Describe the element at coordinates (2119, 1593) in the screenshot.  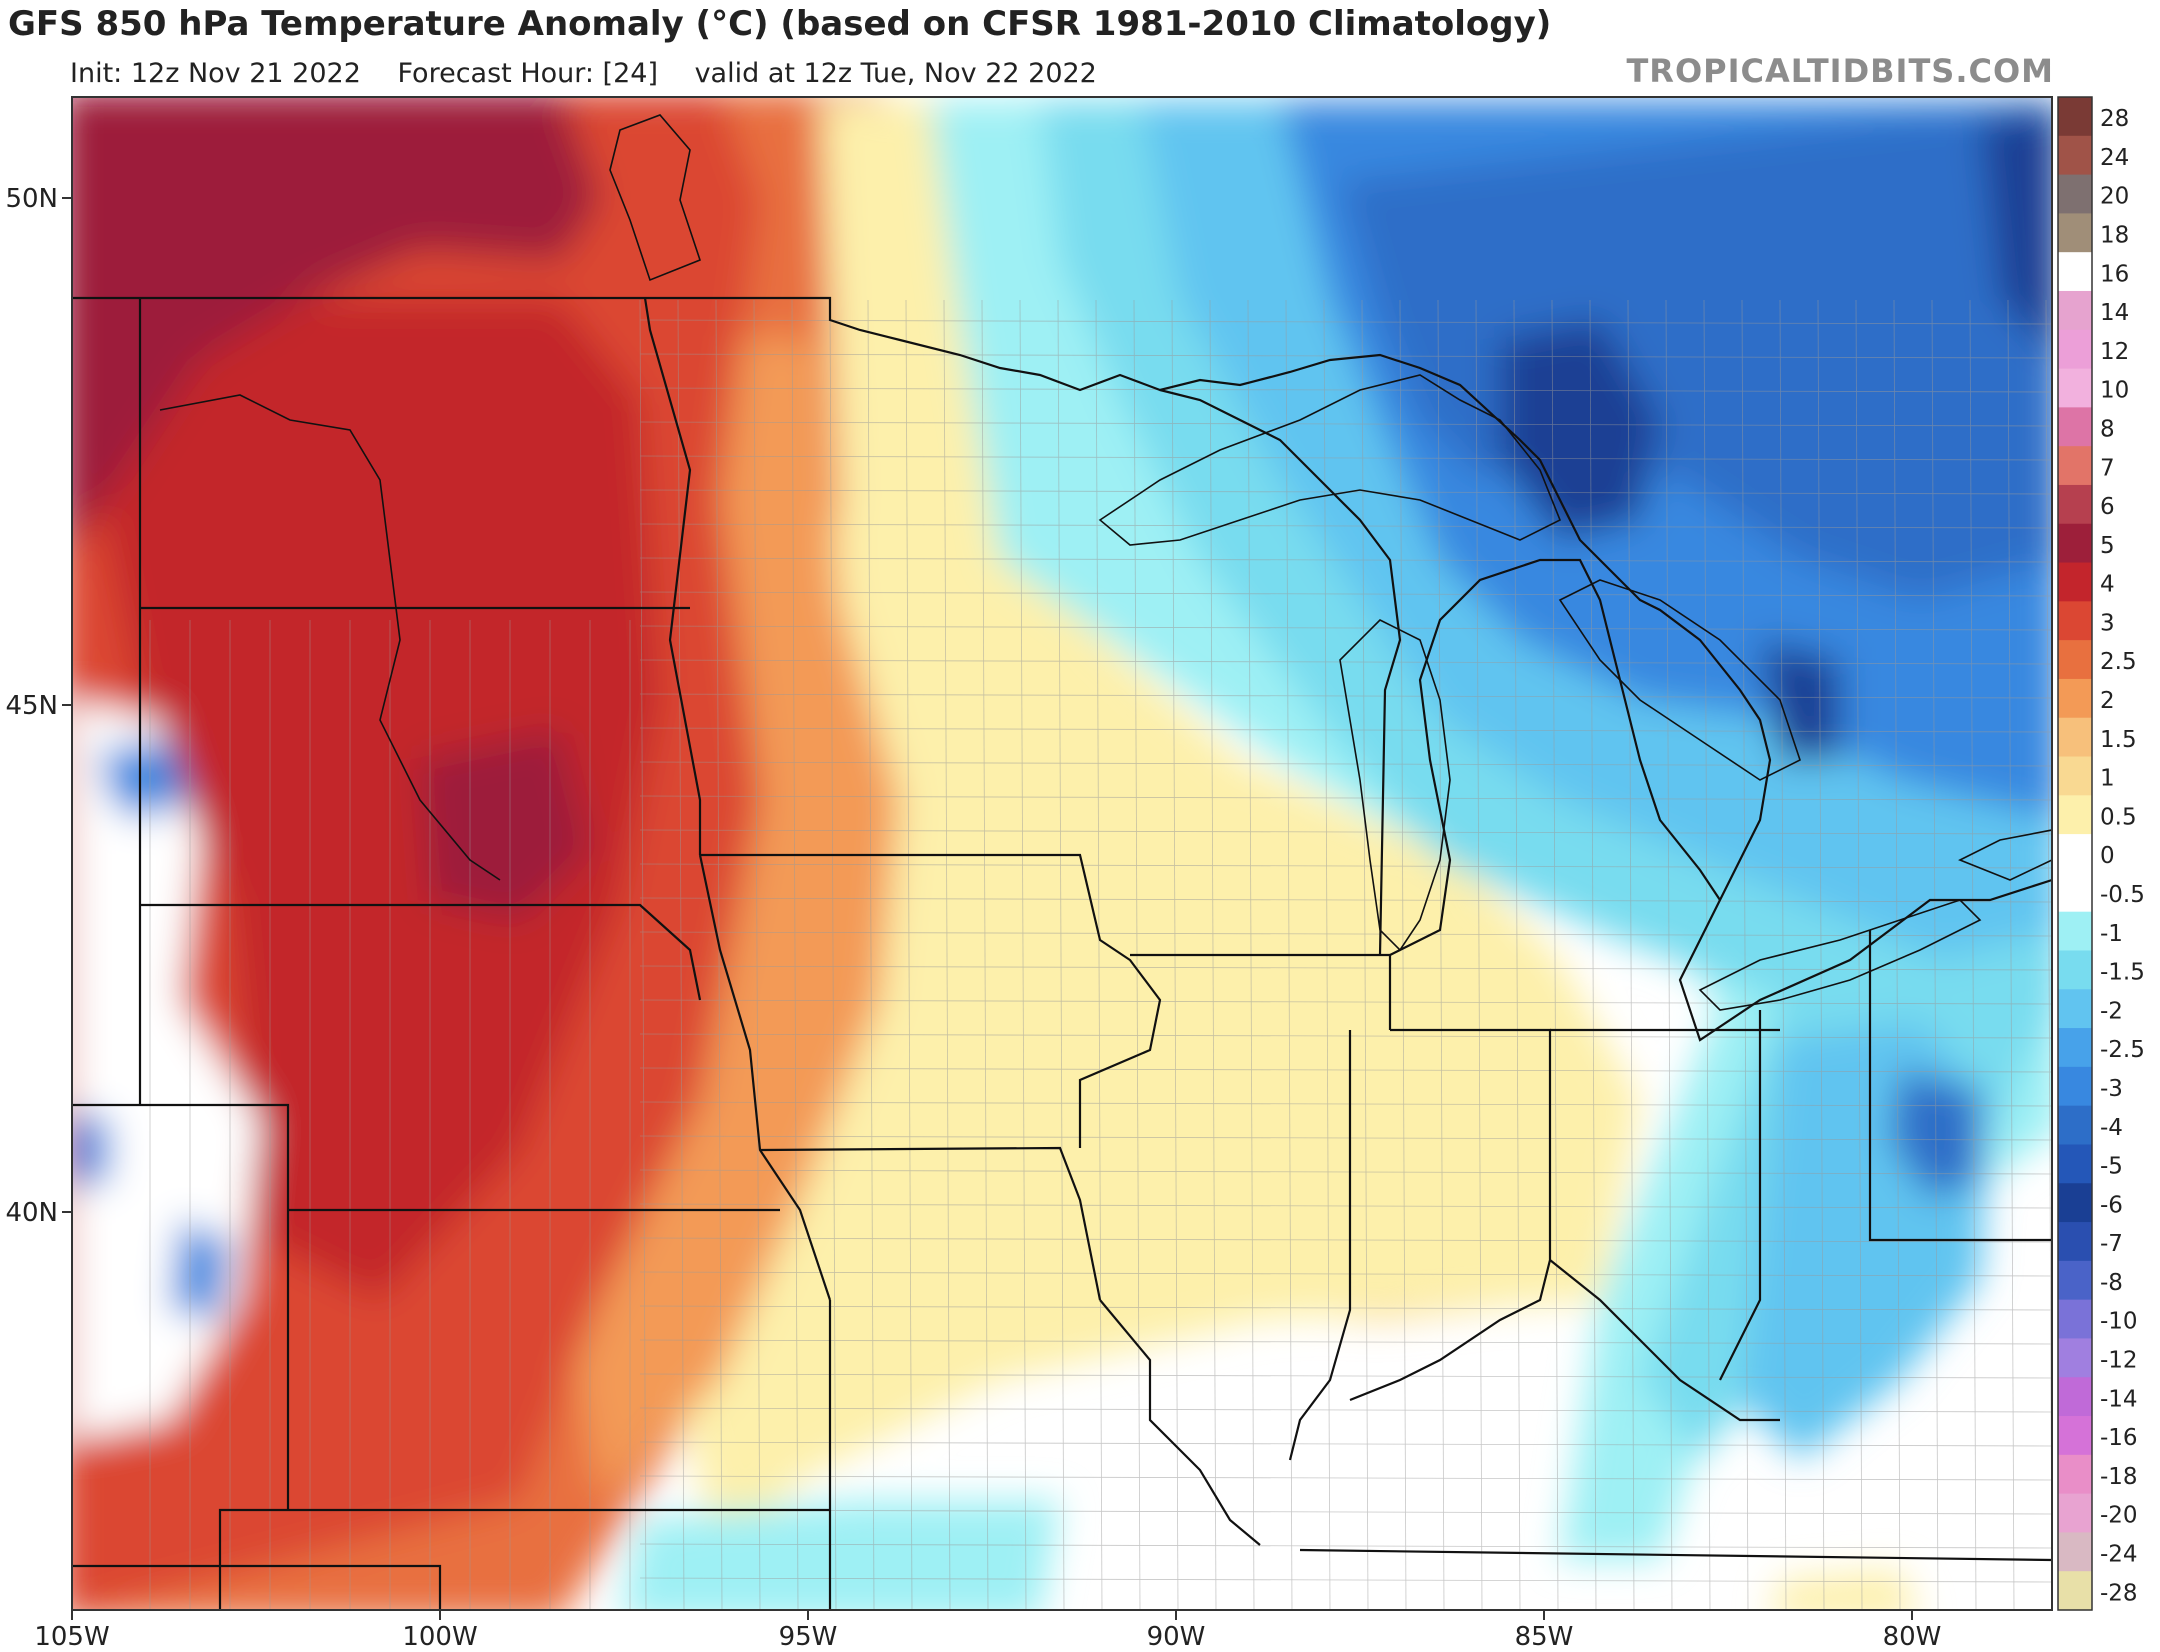
I see `colorbar-label: -28` at that location.